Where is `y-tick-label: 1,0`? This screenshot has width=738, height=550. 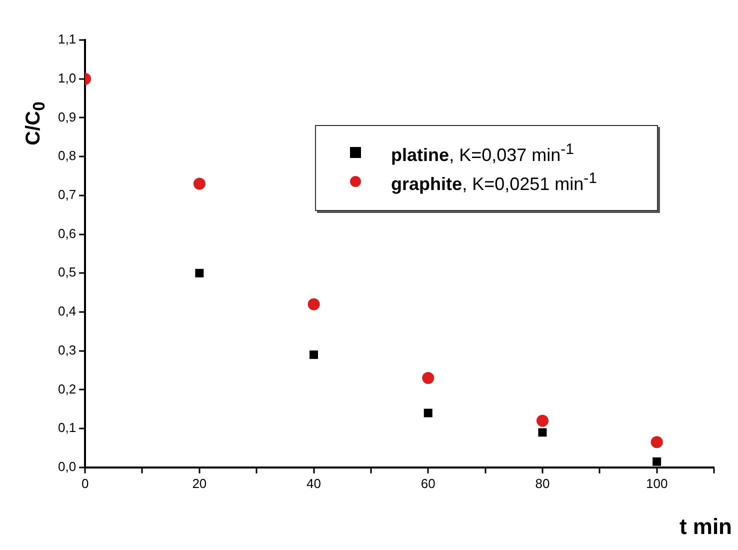
y-tick-label: 1,0 is located at coordinates (67, 78).